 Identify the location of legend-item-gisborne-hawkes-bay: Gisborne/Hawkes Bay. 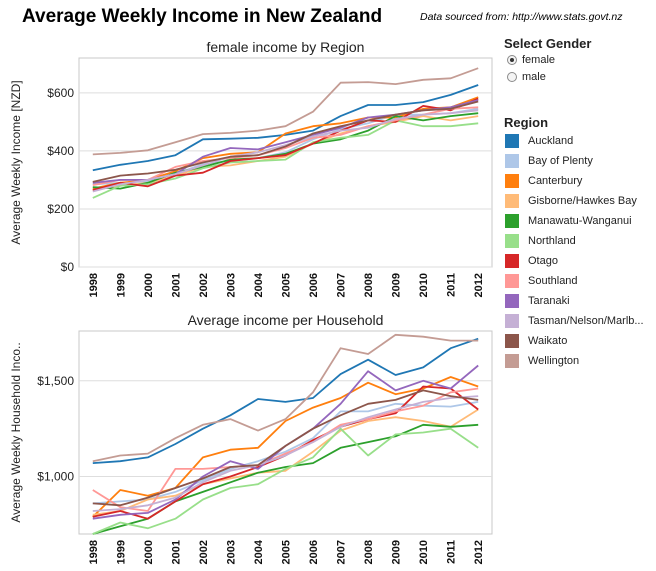
(571, 201).